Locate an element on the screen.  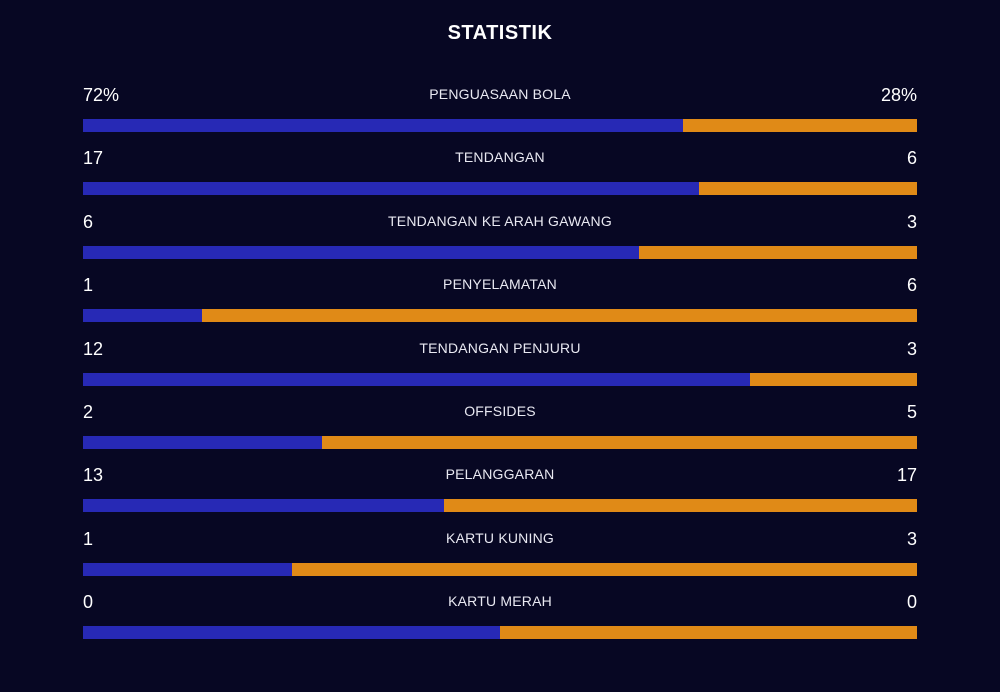
away-value: 0 is located at coordinates (911, 602).